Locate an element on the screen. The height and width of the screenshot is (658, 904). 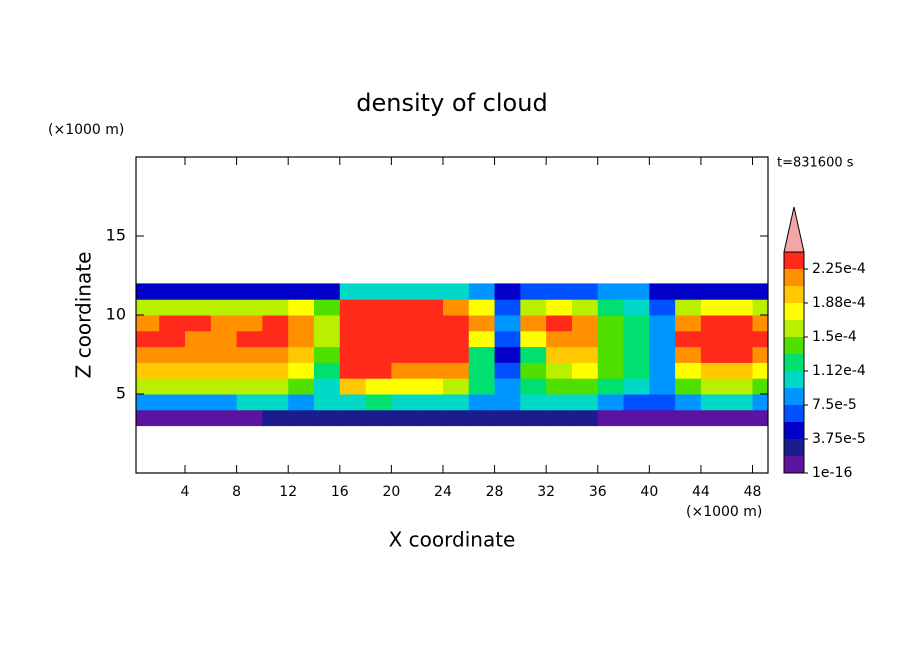
colorbar-tick-label: 1e-16 is located at coordinates (832, 473).